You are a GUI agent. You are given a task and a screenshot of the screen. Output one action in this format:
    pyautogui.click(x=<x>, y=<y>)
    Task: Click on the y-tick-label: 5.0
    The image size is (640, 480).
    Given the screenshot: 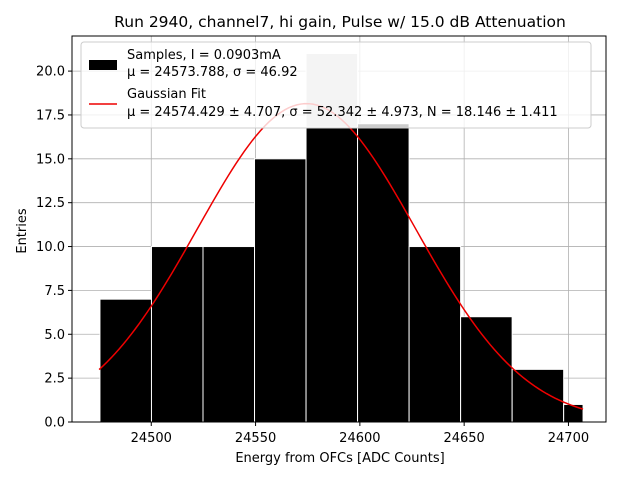 What is the action you would take?
    pyautogui.click(x=54, y=335)
    